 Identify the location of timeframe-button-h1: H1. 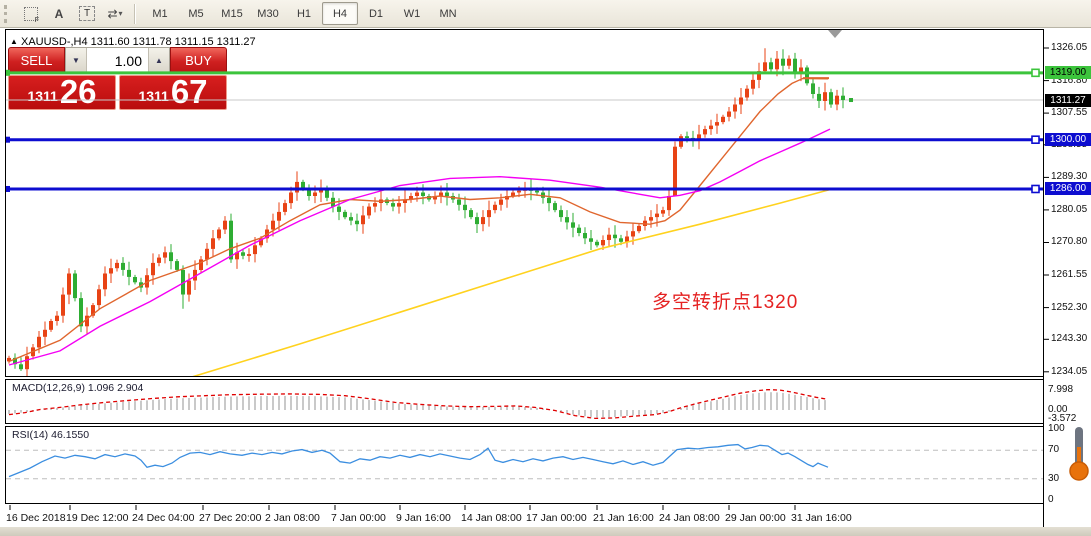
(304, 13).